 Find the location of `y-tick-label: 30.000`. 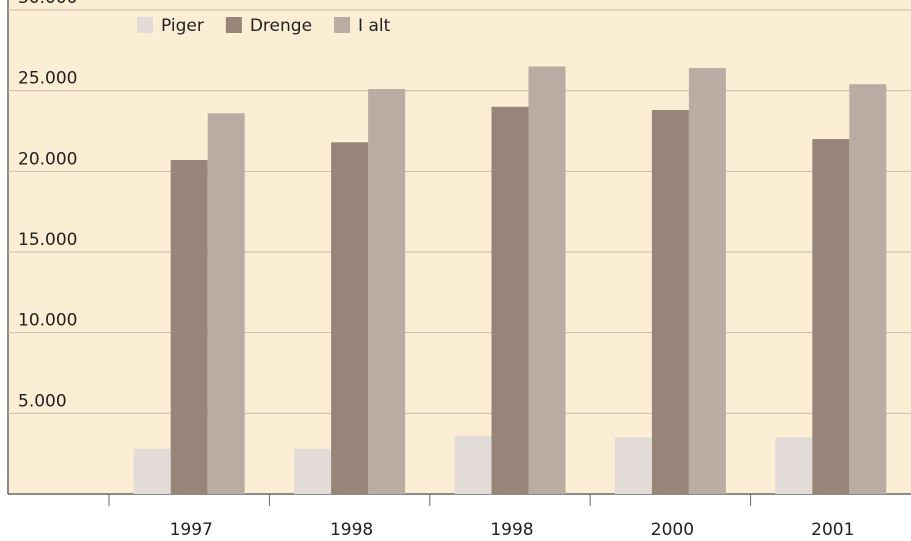

y-tick-label: 30.000 is located at coordinates (47, 4).